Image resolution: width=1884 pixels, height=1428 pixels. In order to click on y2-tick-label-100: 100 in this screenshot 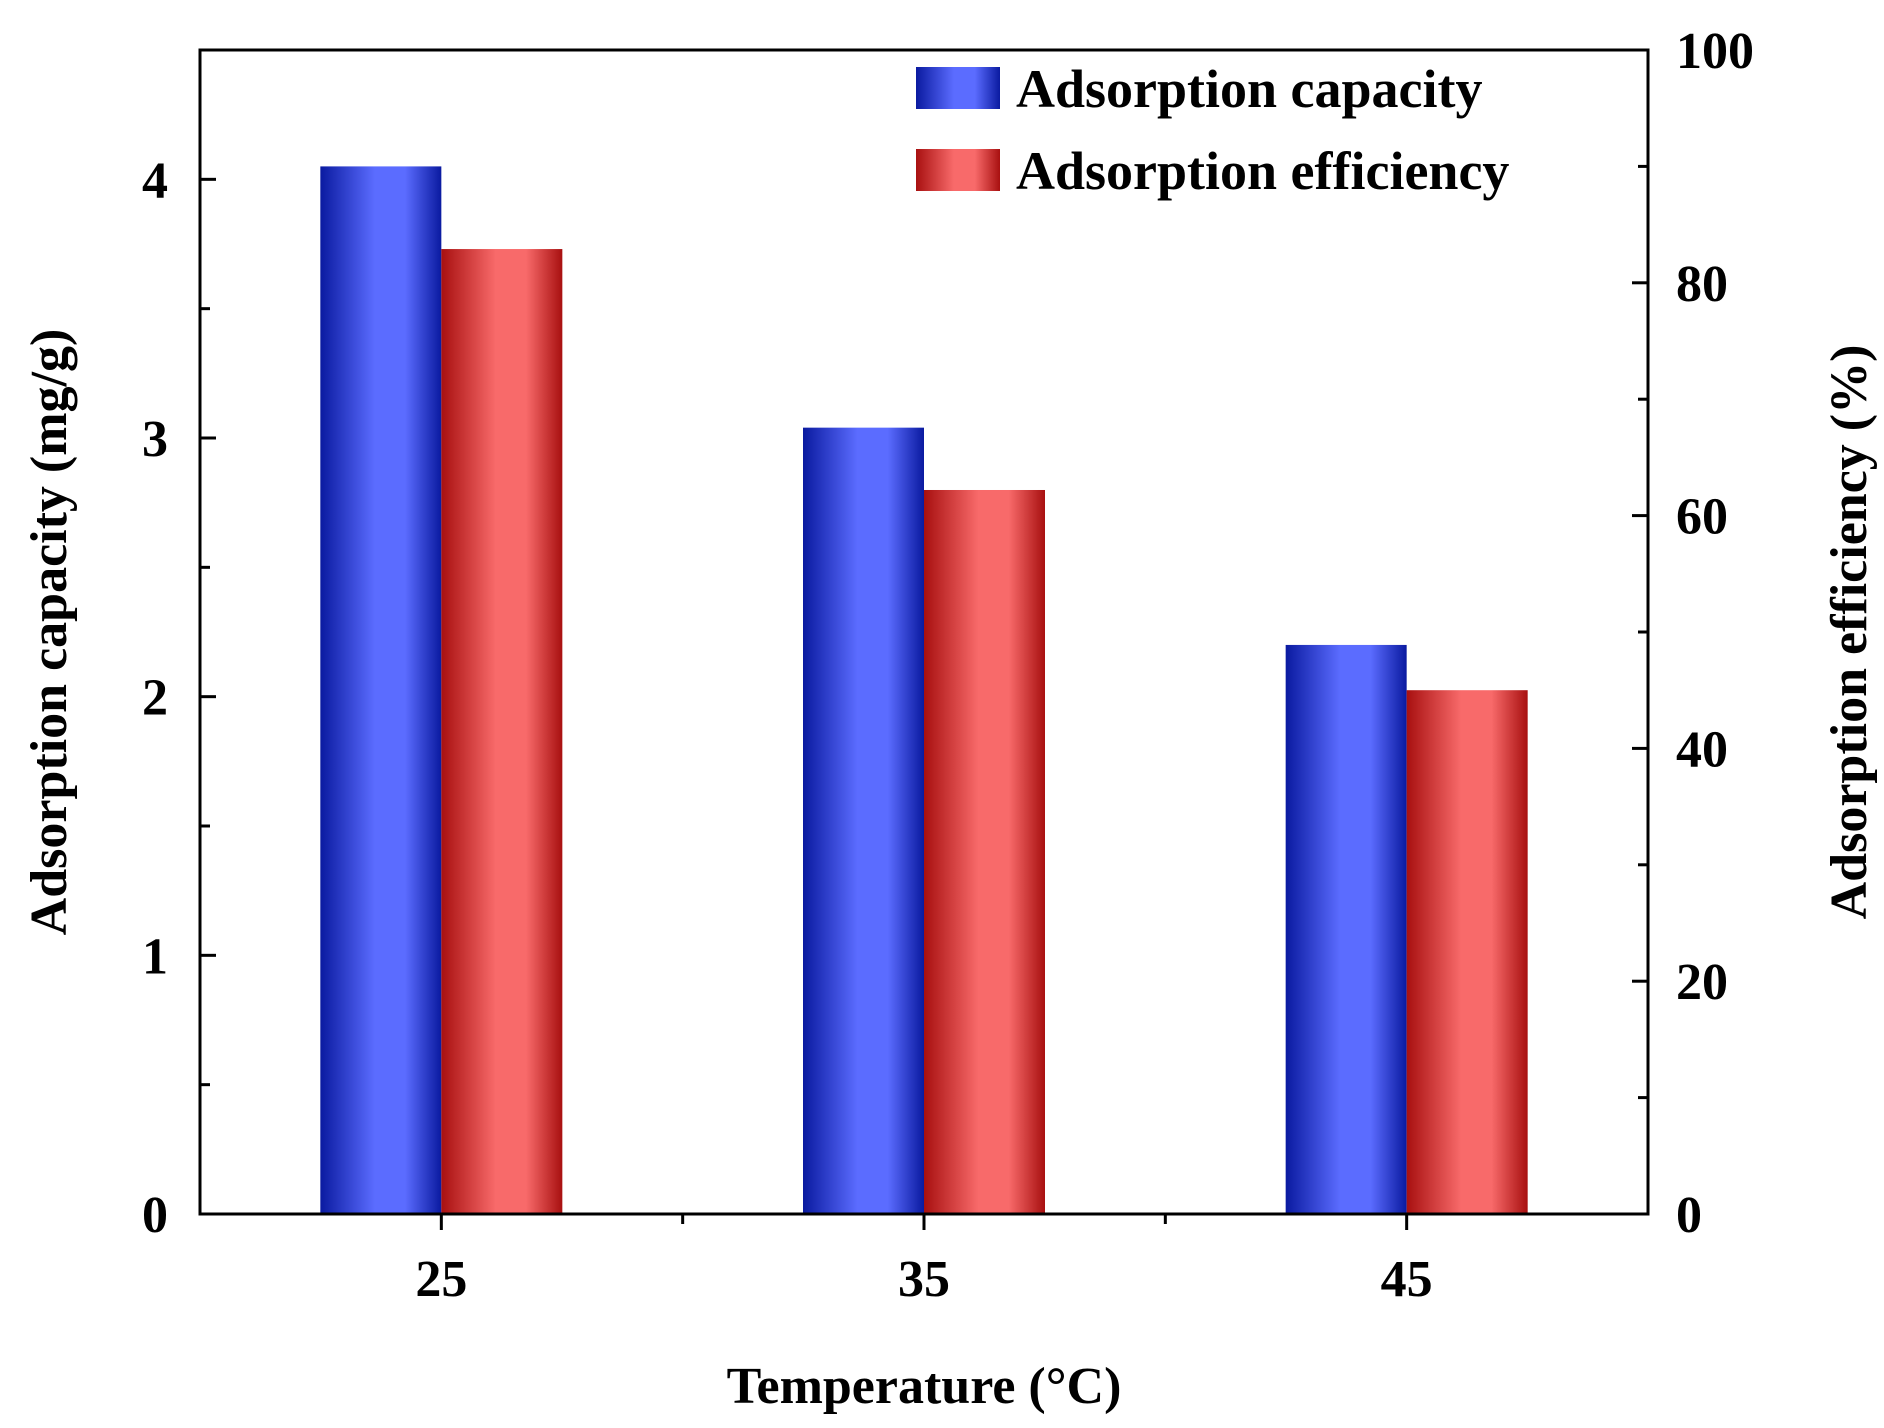, I will do `click(1715, 51)`.